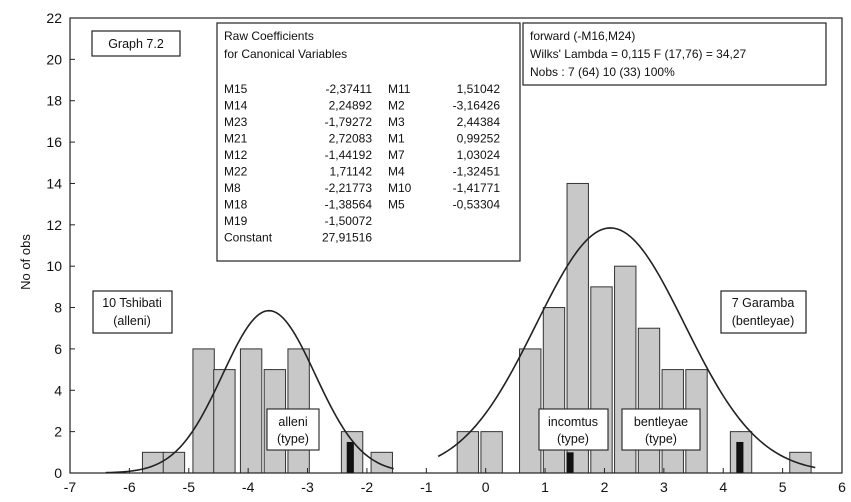 This screenshot has width=851, height=502. I want to click on y-tick-label: 0, so click(58, 473).